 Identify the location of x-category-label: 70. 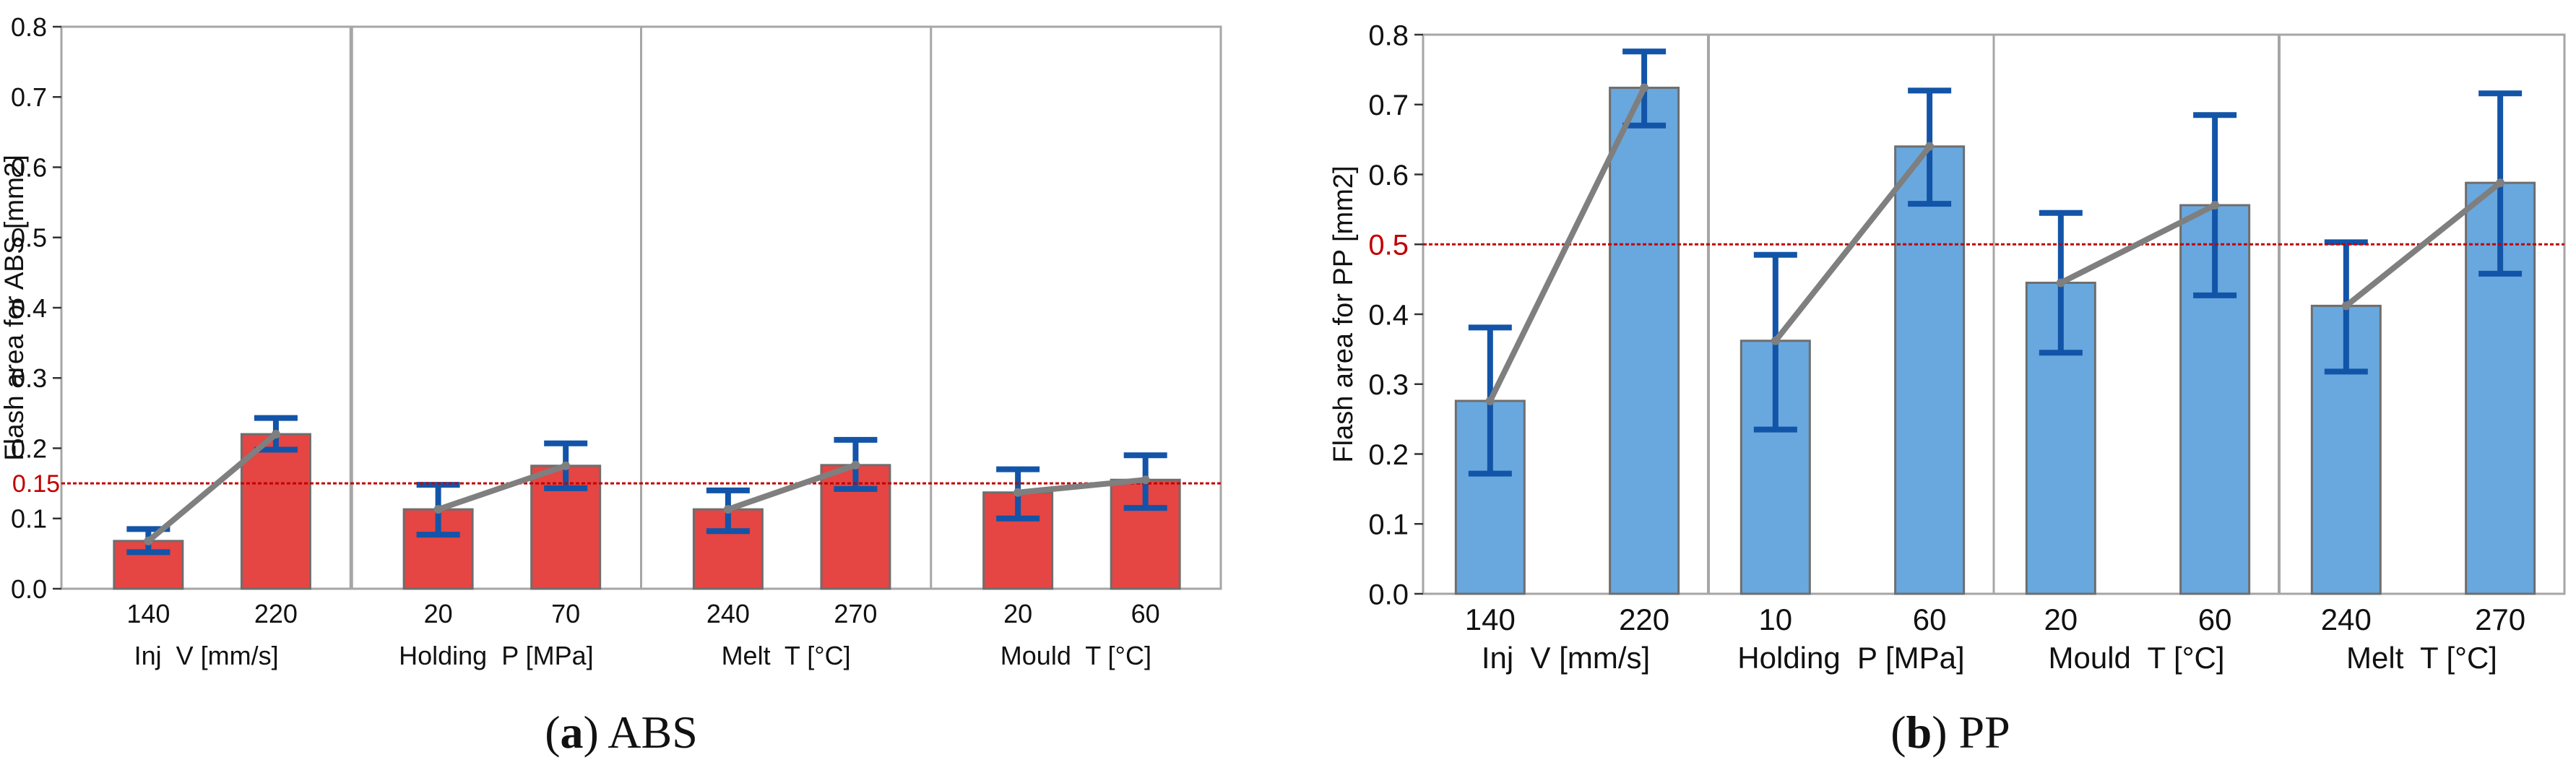
(565, 614).